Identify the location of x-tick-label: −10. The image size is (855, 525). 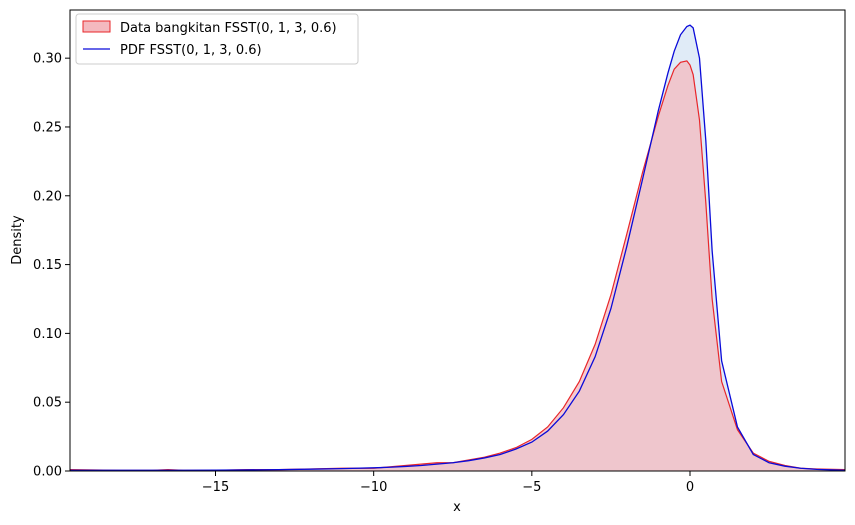
(373, 487).